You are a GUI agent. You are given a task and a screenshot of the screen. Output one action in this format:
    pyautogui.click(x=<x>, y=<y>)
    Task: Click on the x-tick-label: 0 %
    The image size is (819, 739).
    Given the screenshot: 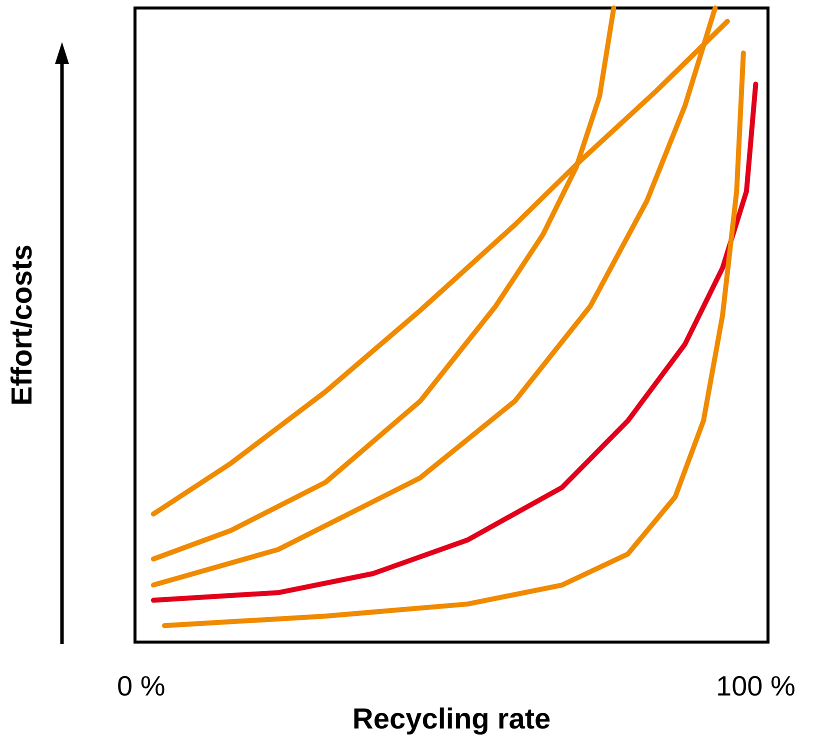 What is the action you would take?
    pyautogui.click(x=141, y=686)
    